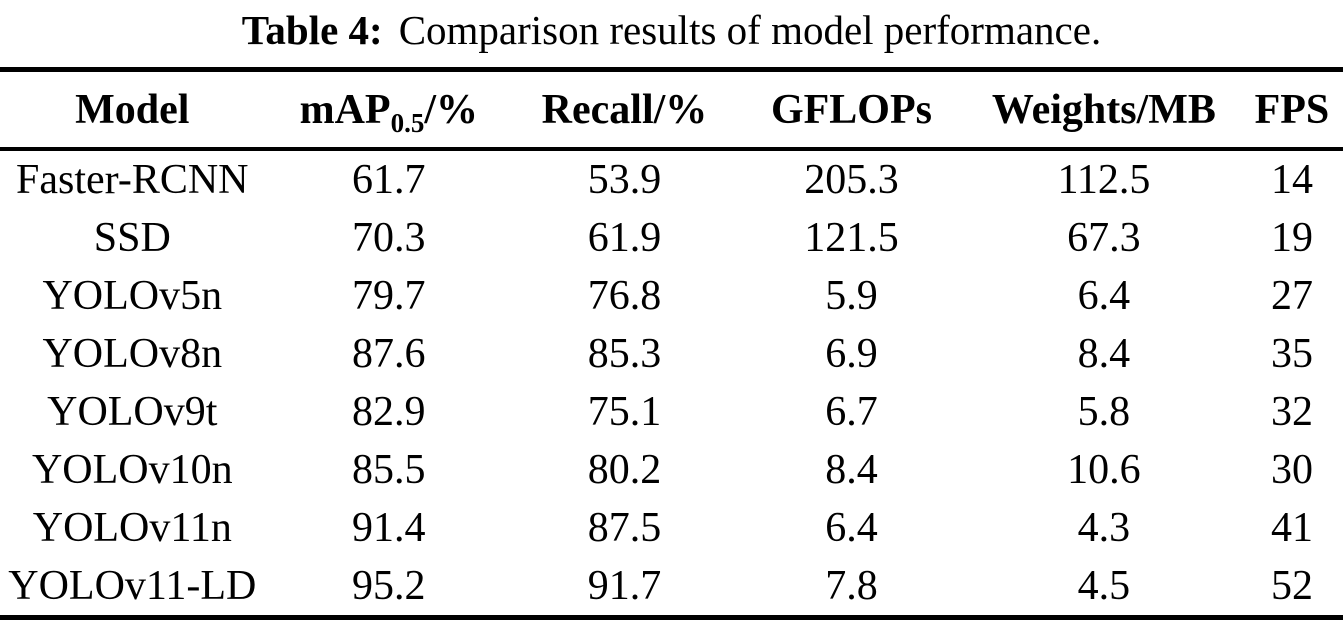 This screenshot has width=1343, height=631. What do you see at coordinates (624, 412) in the screenshot?
I see `cell-recall: 75.1` at bounding box center [624, 412].